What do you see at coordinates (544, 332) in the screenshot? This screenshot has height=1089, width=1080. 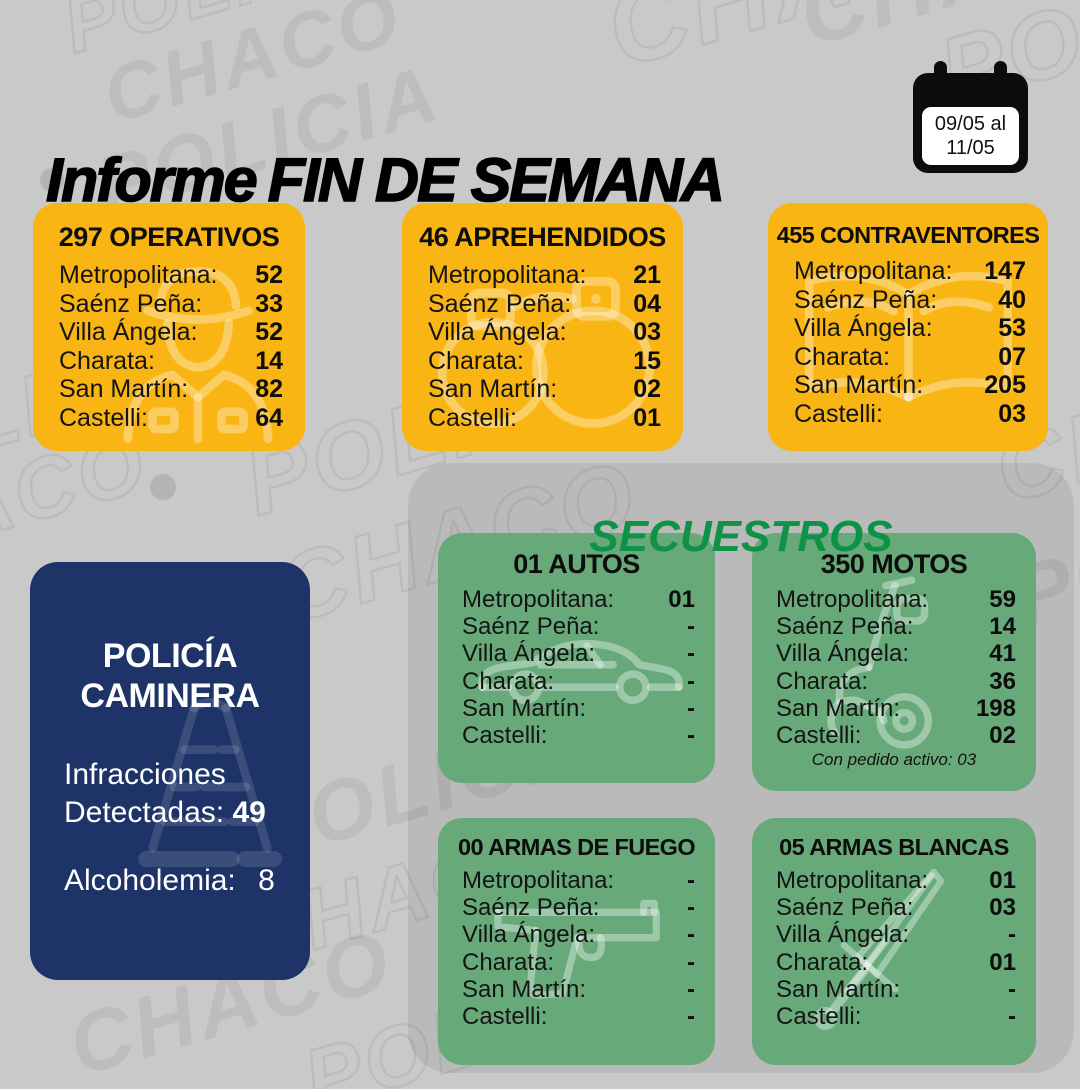 I see `stat-row: Villa Ángela: 03` at bounding box center [544, 332].